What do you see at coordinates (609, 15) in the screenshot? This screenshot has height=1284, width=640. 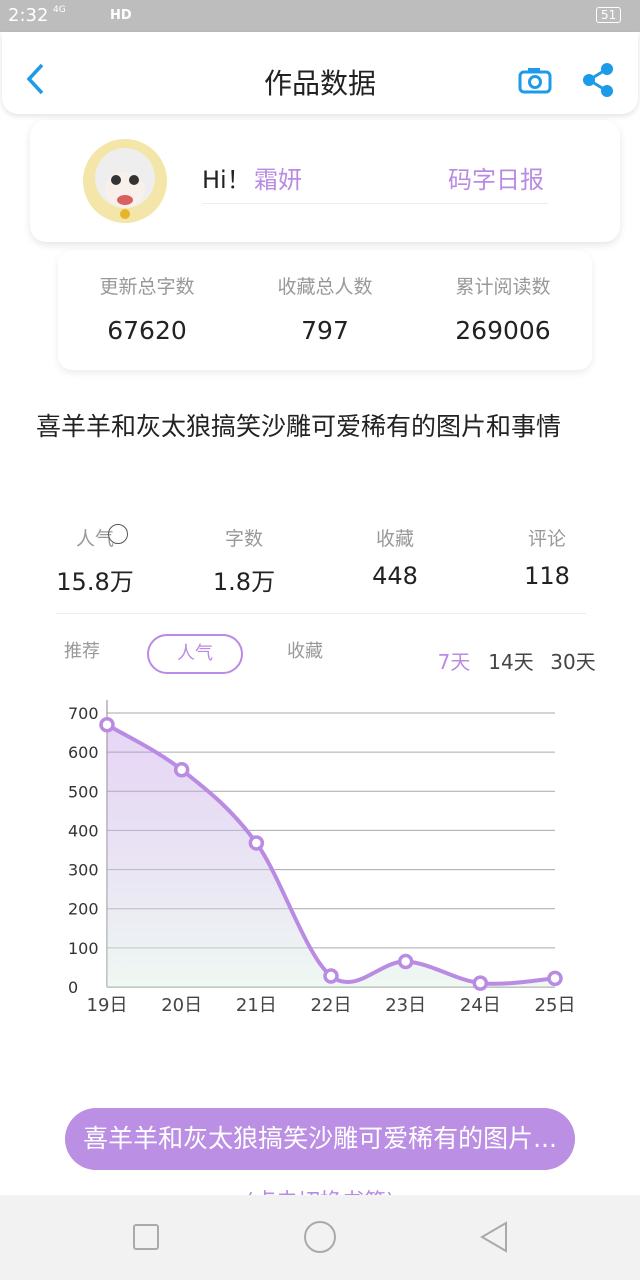 I see `battery: 51` at bounding box center [609, 15].